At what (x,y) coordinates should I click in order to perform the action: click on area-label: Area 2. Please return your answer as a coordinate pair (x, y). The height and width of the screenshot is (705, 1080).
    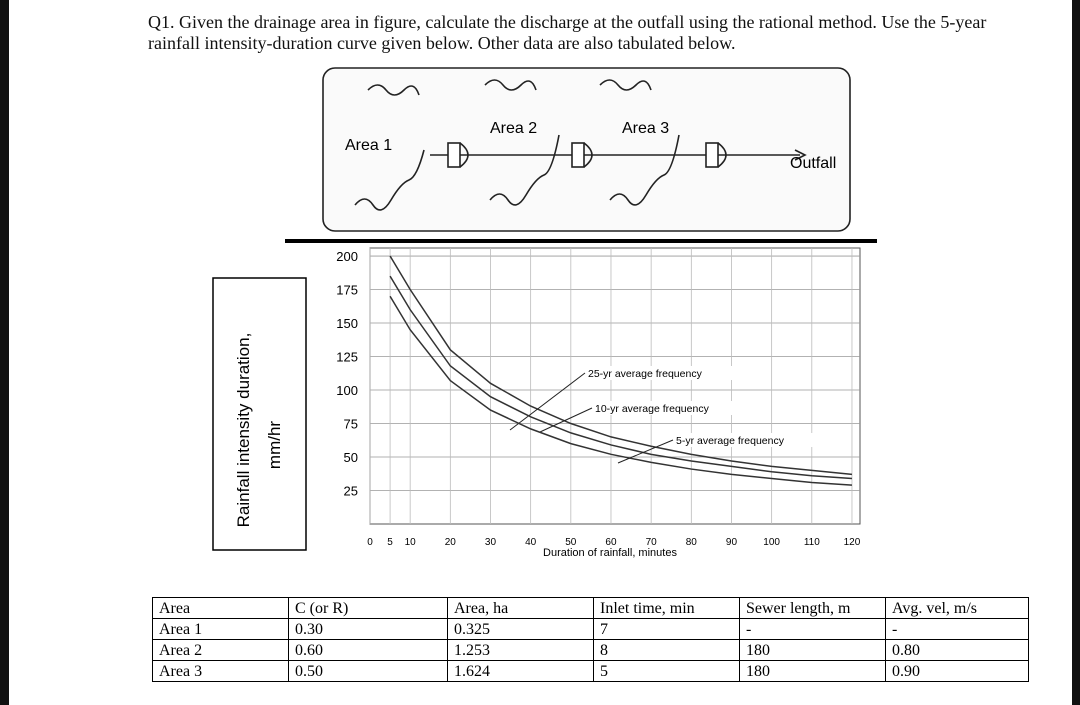
    Looking at the image, I should click on (513, 128).